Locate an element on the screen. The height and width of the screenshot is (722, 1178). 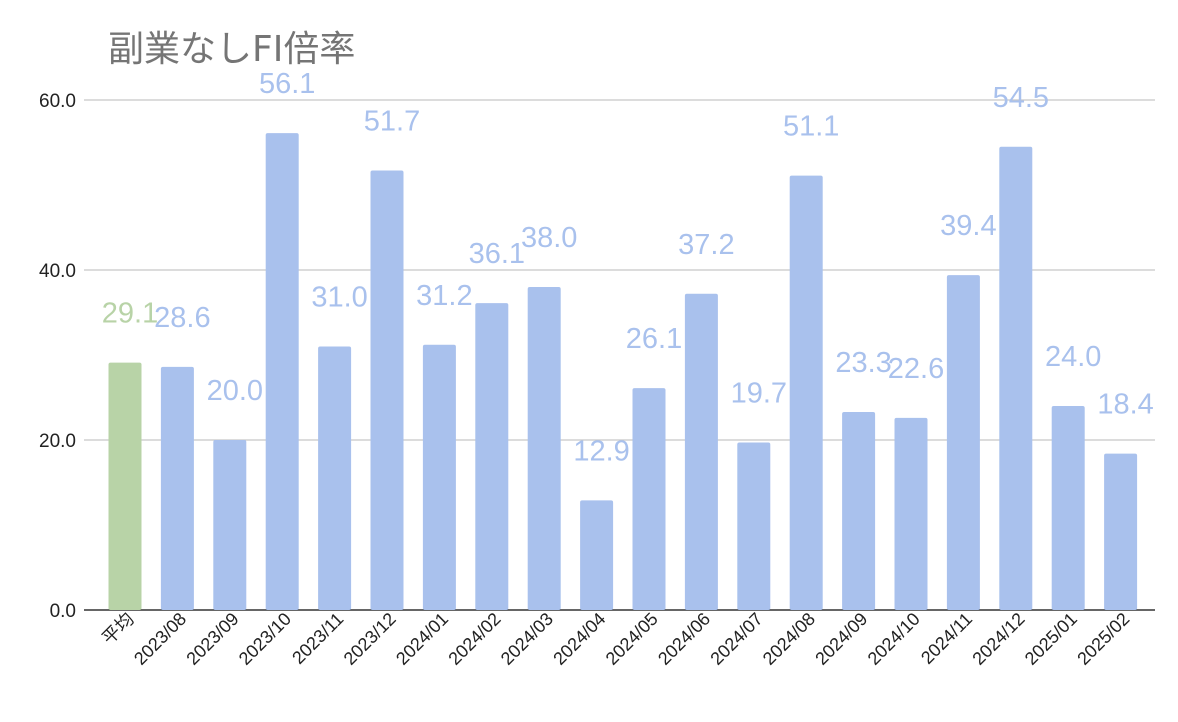
data-label: 23.3 is located at coordinates (863, 363).